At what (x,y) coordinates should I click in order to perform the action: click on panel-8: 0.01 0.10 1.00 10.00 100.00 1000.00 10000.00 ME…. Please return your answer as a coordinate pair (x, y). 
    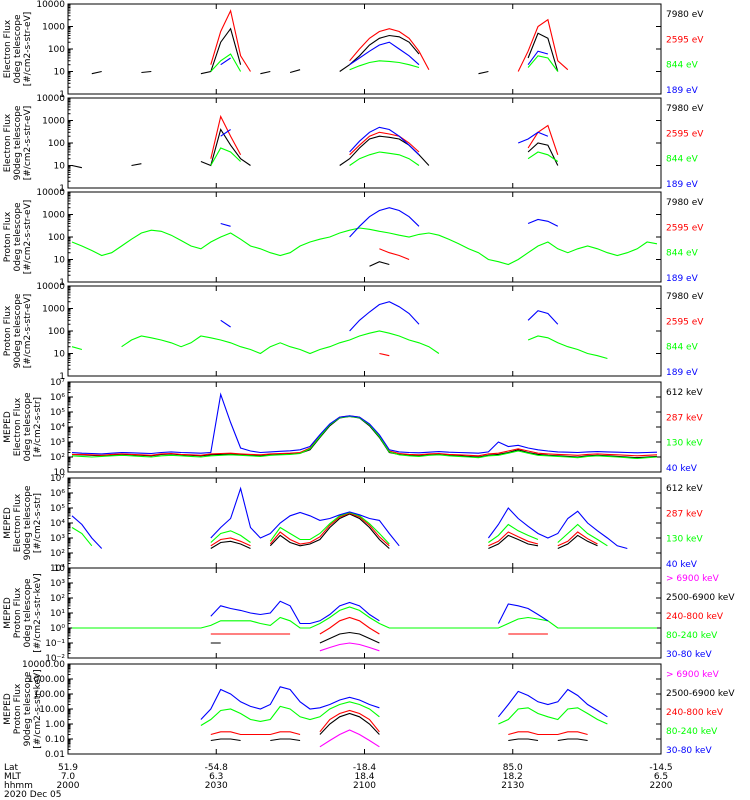
    Looking at the image, I should click on (369, 710).